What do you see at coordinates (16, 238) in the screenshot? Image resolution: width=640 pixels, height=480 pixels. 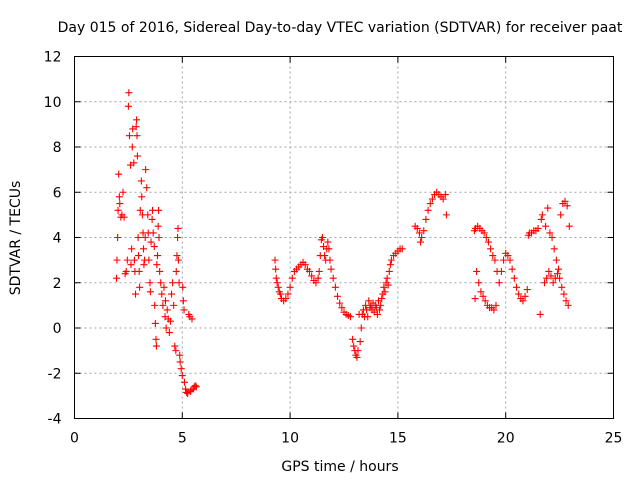 I see `y-axis-label: SDTVAR / TECUs` at bounding box center [16, 238].